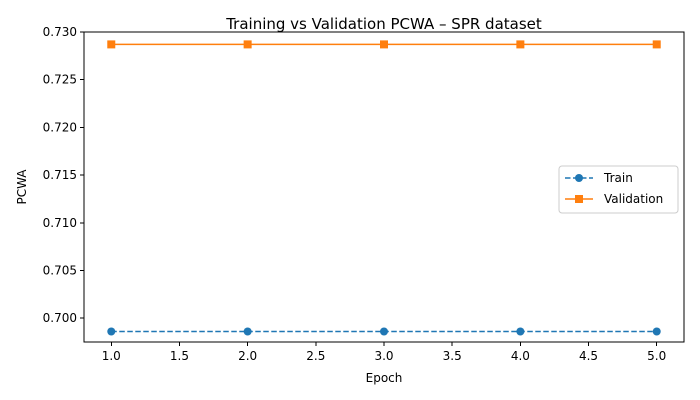 This screenshot has width=700, height=400. I want to click on x-axis: 1.0 1.5 2.0 2.5 3.0 3.5 4.0 4.5 5.0, so click(384, 352).